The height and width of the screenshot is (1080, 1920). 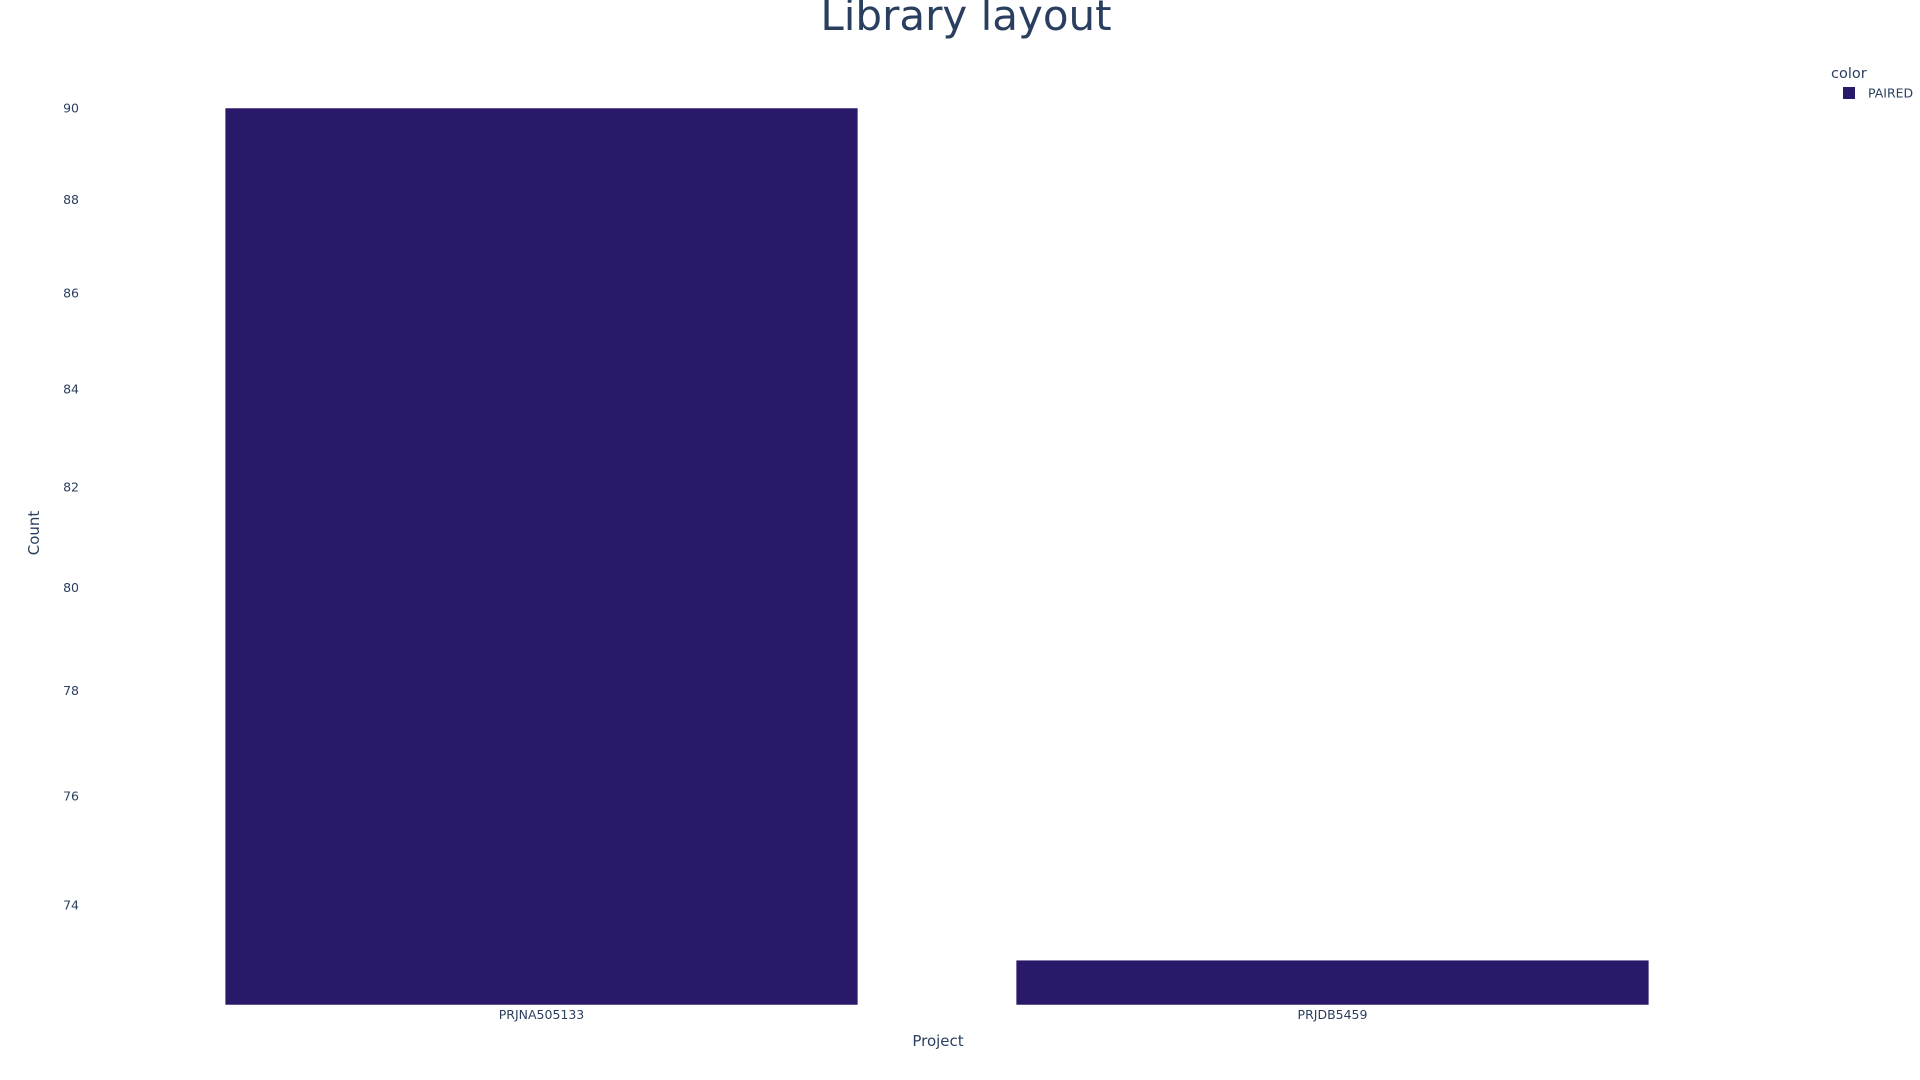 I want to click on legend-label: PAIRED, so click(x=1890, y=93).